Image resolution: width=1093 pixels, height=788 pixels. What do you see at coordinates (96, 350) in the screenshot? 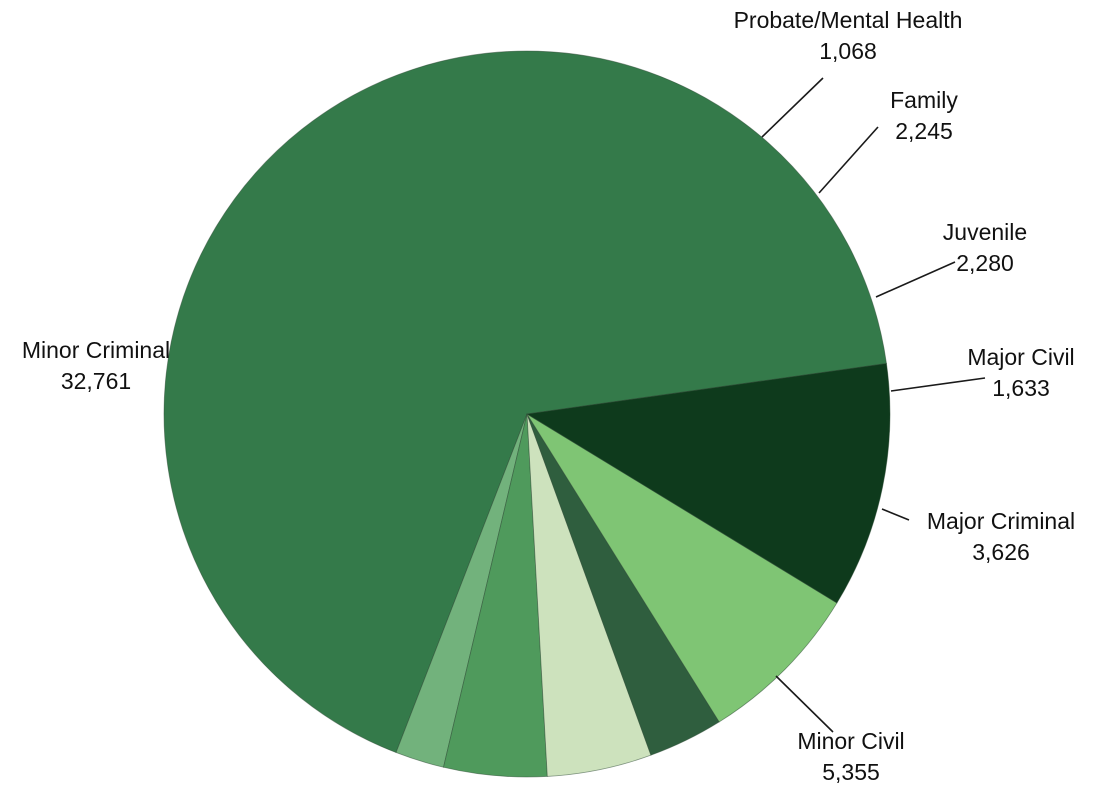
I see `slice-label-minor-criminal: Minor Criminal` at bounding box center [96, 350].